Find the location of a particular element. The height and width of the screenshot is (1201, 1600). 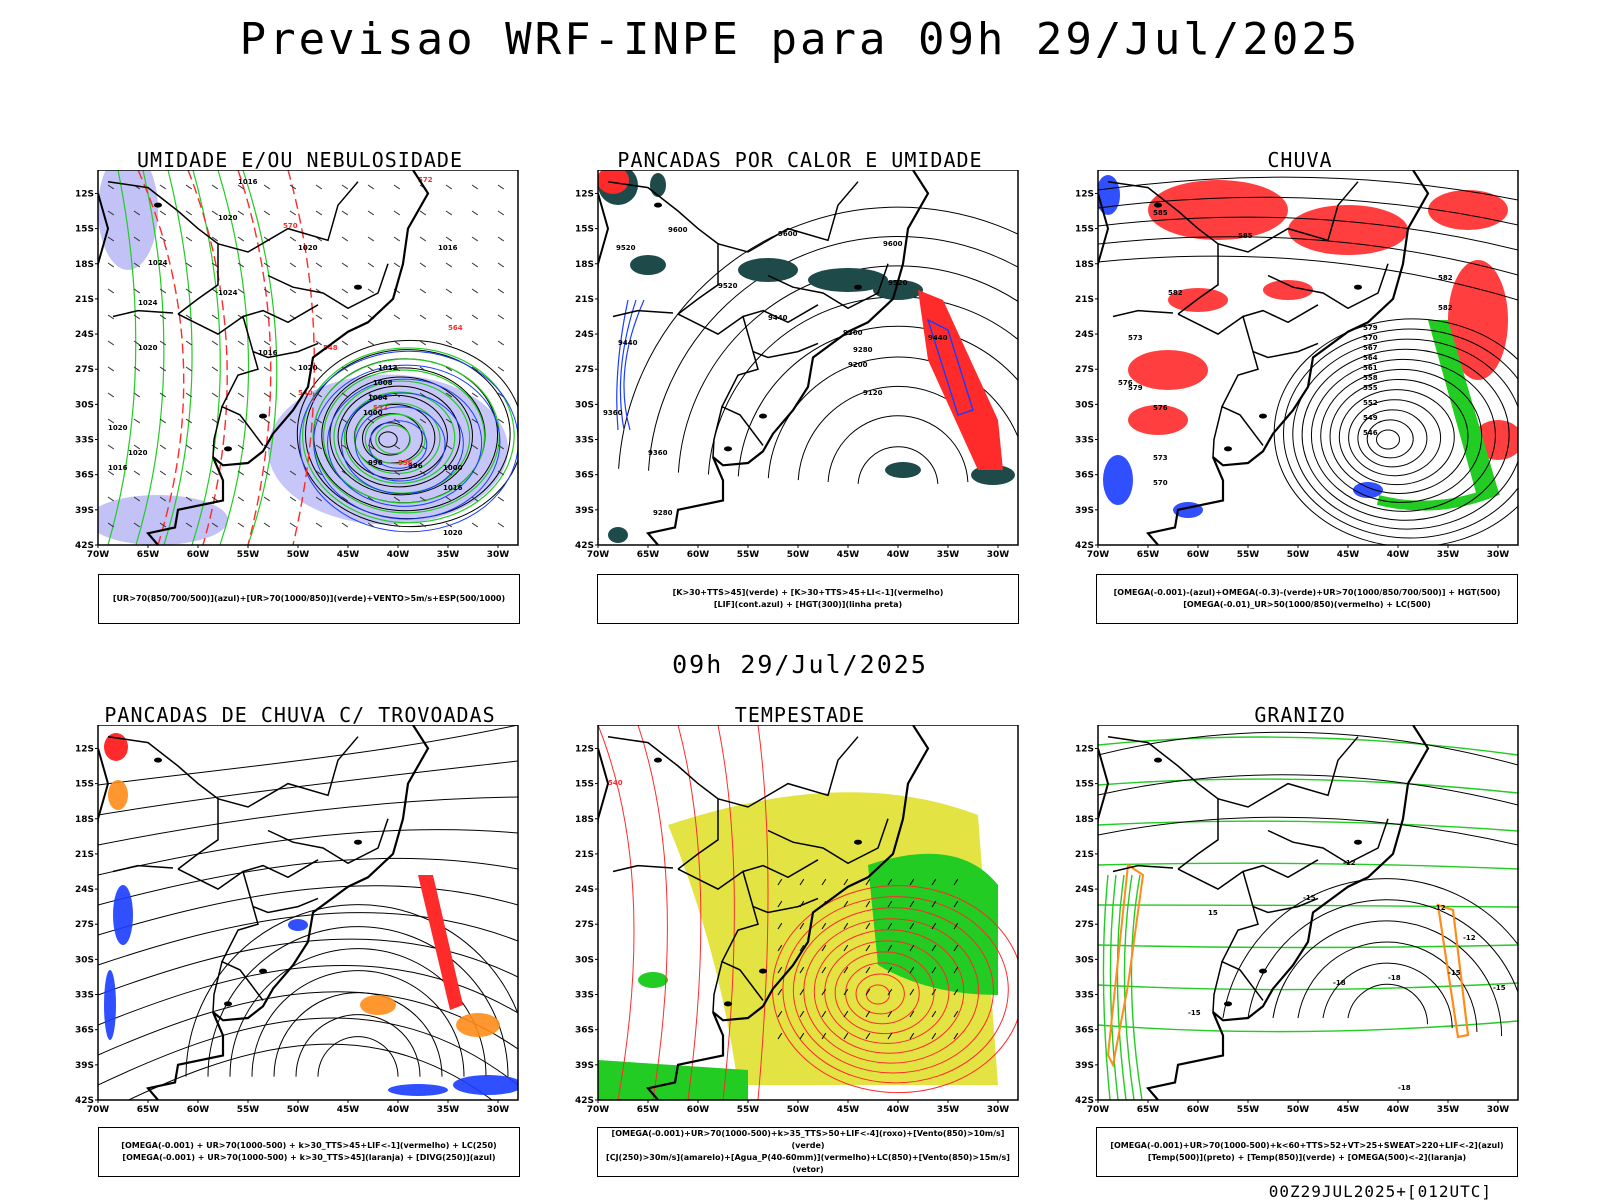

lat-tick-label: 27S is located at coordinates (84, 370).